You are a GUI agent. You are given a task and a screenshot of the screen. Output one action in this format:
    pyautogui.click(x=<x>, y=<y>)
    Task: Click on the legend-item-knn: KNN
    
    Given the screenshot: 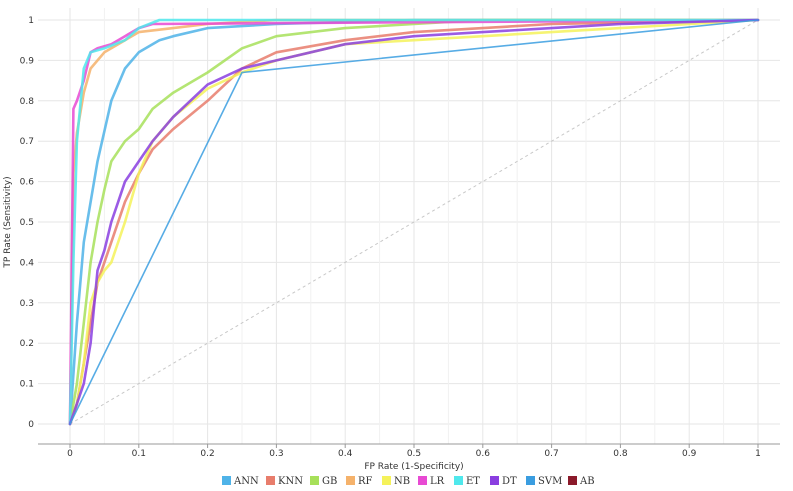 What is the action you would take?
    pyautogui.click(x=284, y=481)
    